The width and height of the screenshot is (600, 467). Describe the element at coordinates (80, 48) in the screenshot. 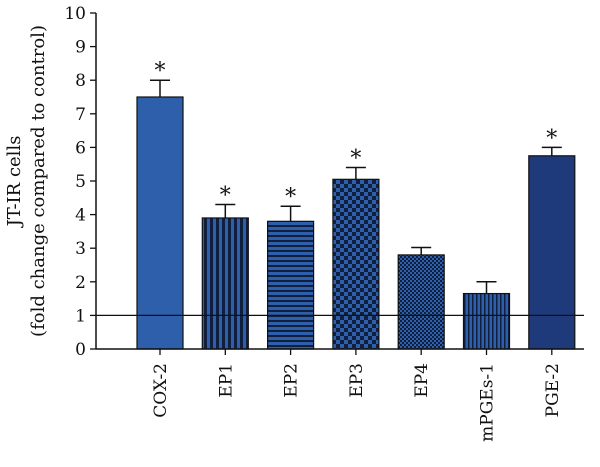

I see `y-tick-label: 9` at that location.